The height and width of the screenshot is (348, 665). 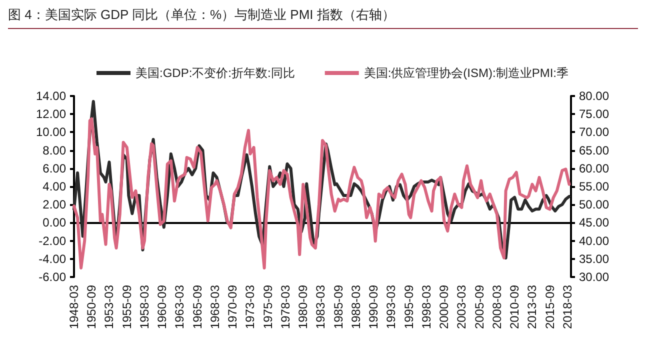 What do you see at coordinates (250, 307) in the screenshot?
I see `x-tick-label: 1973-03` at bounding box center [250, 307].